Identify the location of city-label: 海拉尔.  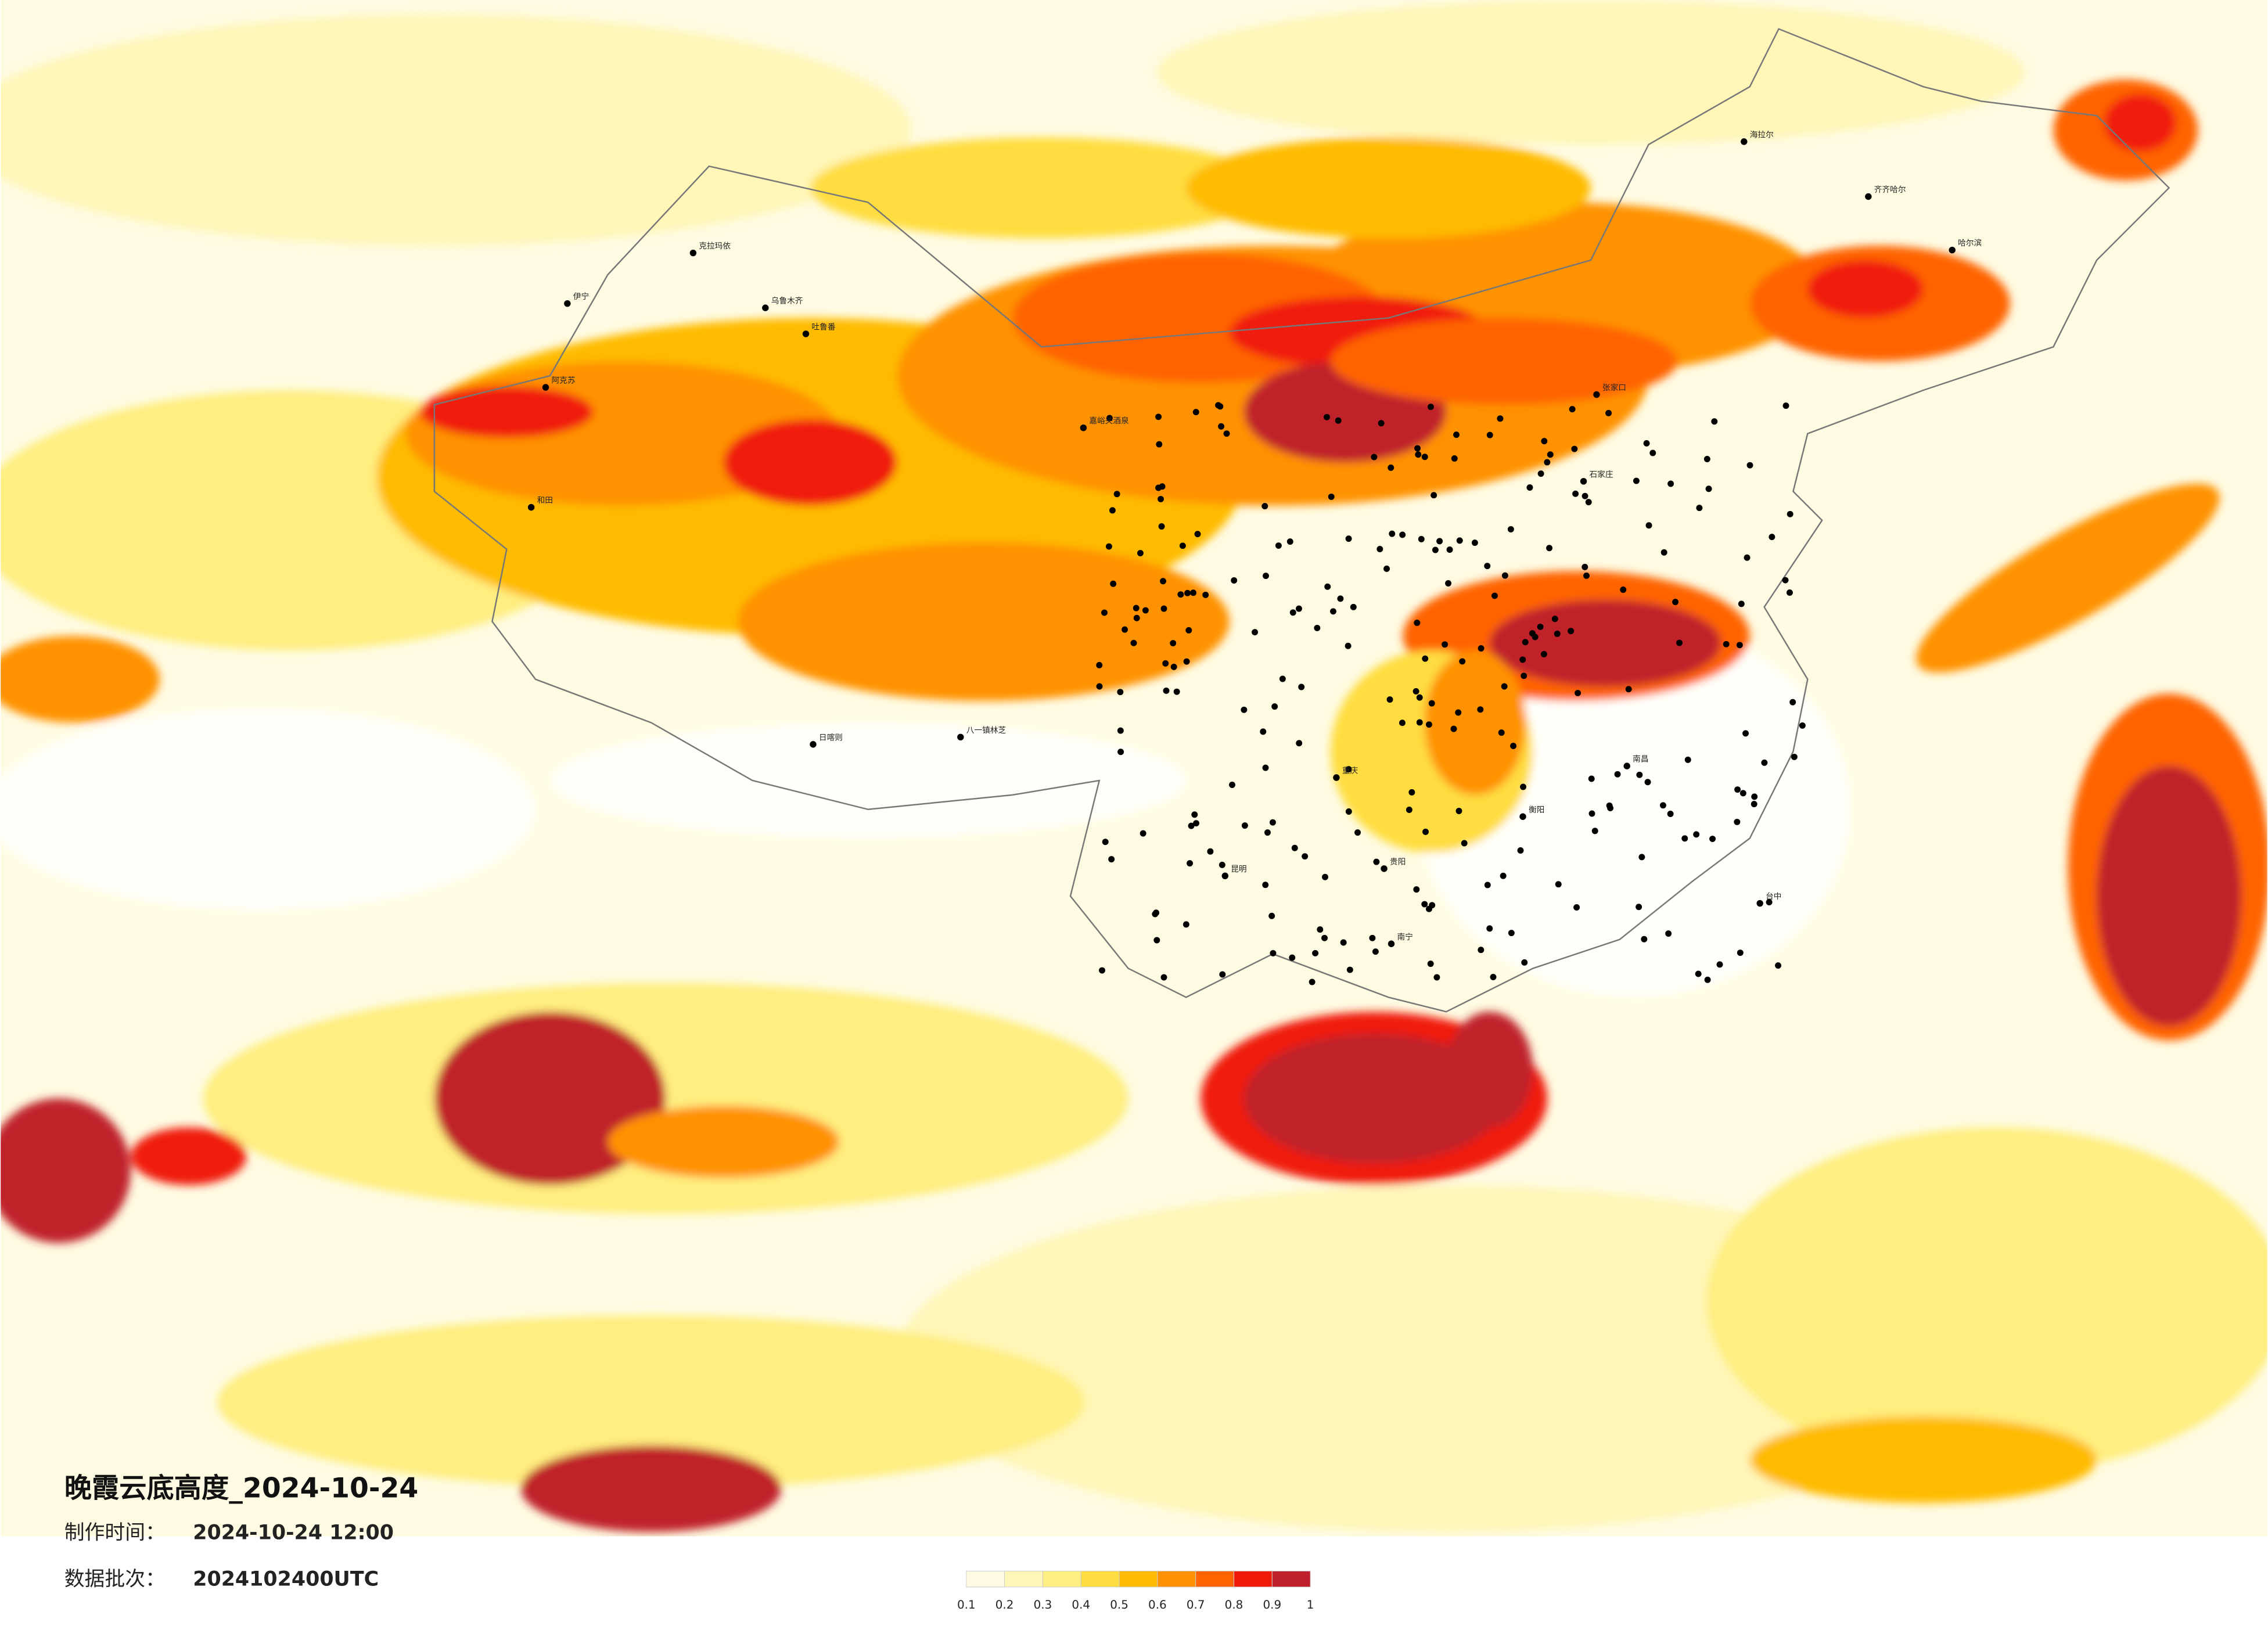
(1762, 134).